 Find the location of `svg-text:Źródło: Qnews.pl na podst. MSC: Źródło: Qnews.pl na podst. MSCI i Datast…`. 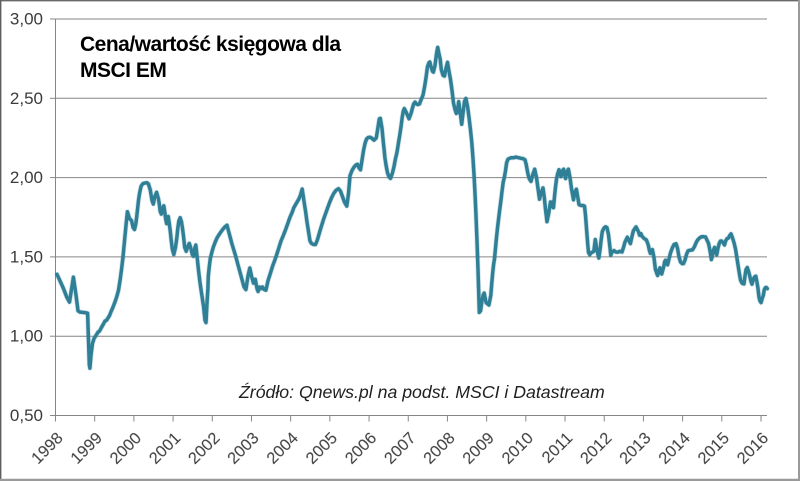

svg-text:Źródło: Qnews.pl na podst. MSC: Źródło: Qnews.pl na podst. MSCI i Datast… is located at coordinates (421, 392).